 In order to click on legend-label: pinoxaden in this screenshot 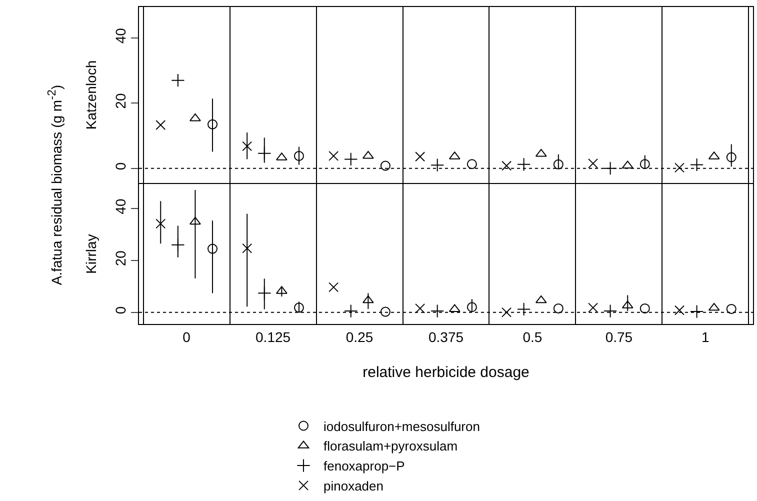, I will do `click(354, 486)`.